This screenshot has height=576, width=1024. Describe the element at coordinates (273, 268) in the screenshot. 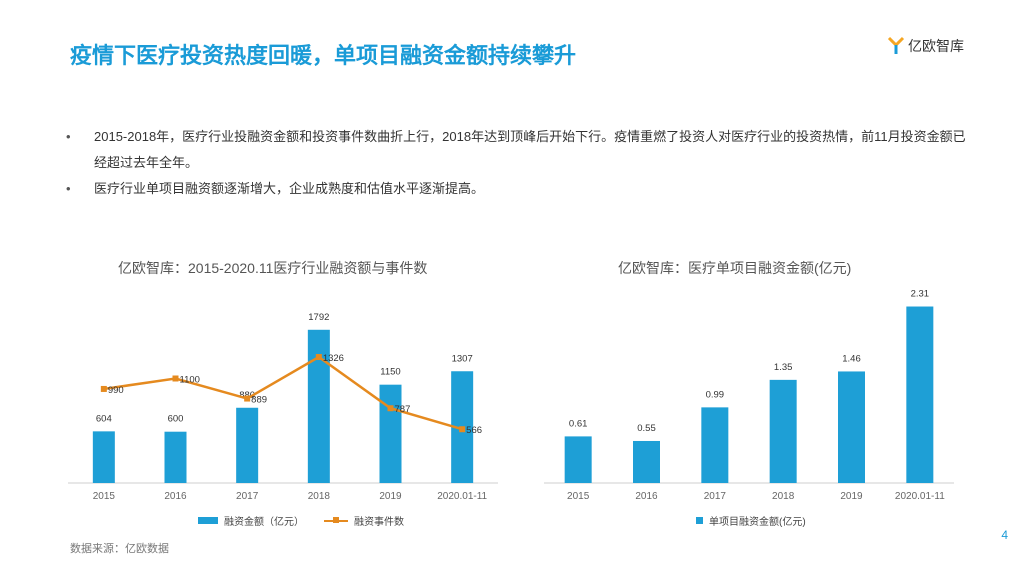

I see `chart1-title: 亿欧智库：2015-2020.11医疗行业融资额与事件数` at that location.